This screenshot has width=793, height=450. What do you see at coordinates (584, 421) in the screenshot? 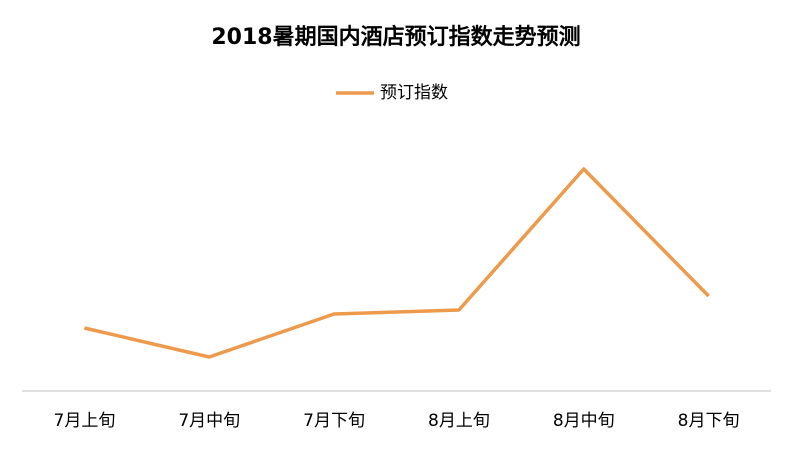
I see `x-tick-label: 8月中旬` at bounding box center [584, 421].